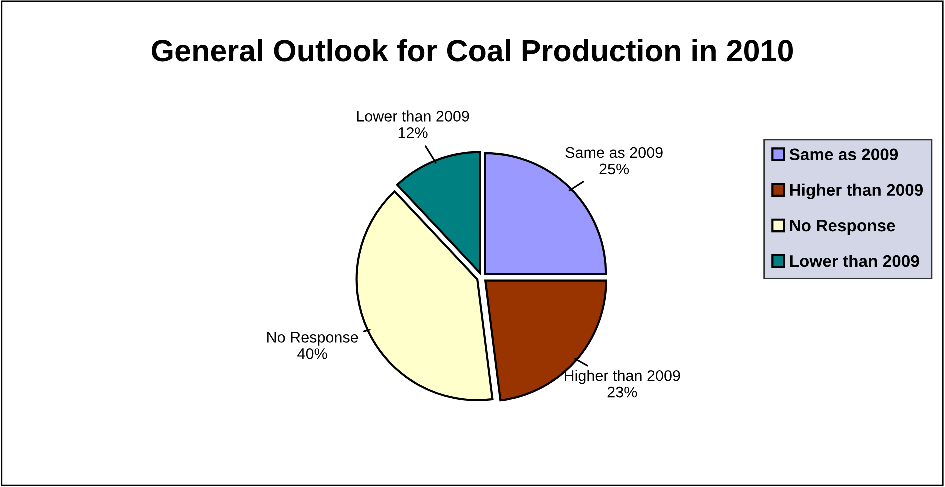  I want to click on legend-label: No Response, so click(843, 227).